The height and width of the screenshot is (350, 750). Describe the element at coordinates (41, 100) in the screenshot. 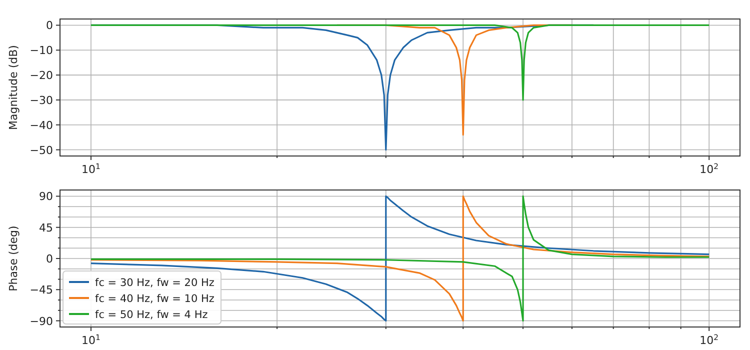

I see `y-tick-label: −30` at that location.